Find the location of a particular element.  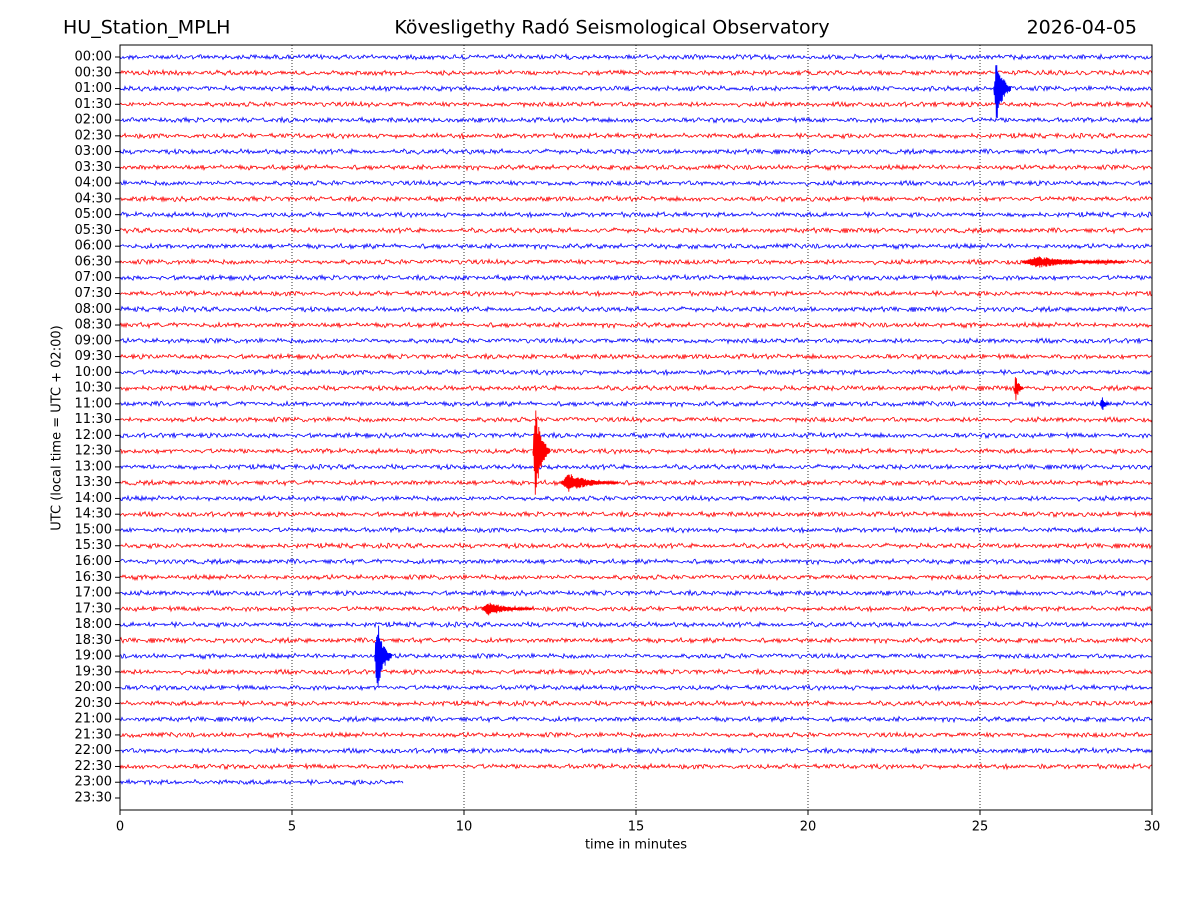

x-tick-label: 5 is located at coordinates (292, 827).